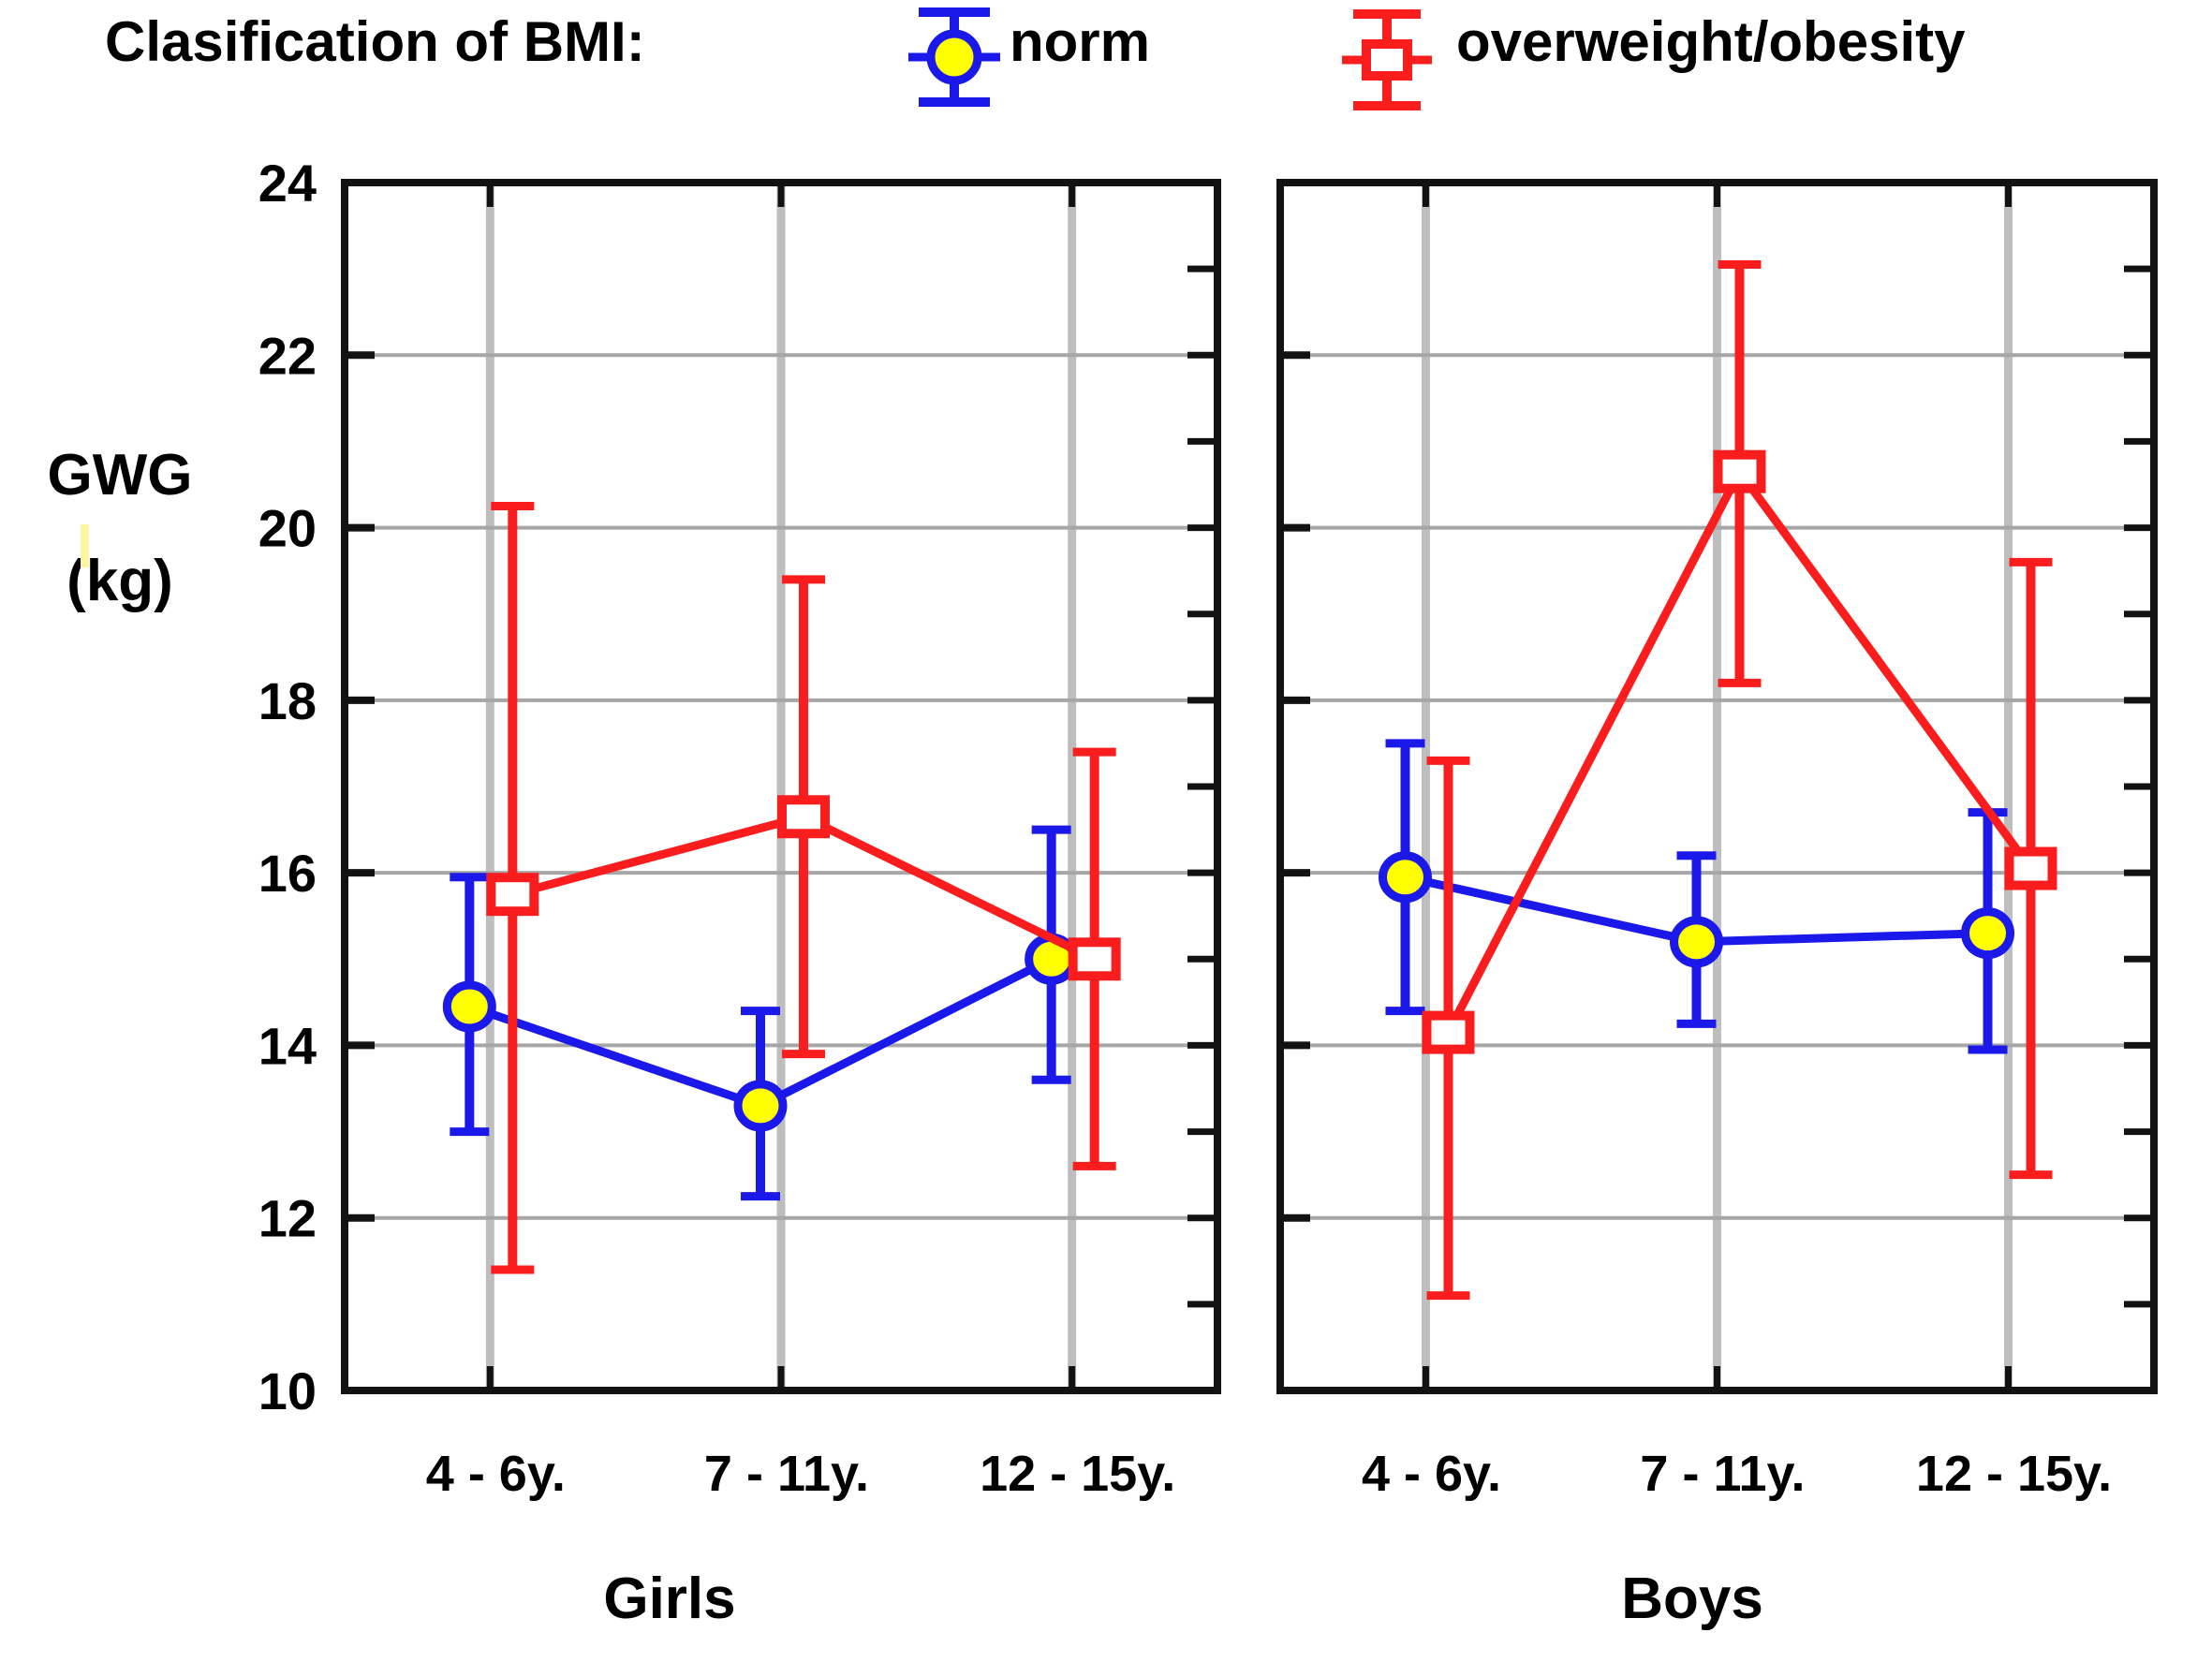  I want to click on norm-errorbar-icon, so click(954, 57).